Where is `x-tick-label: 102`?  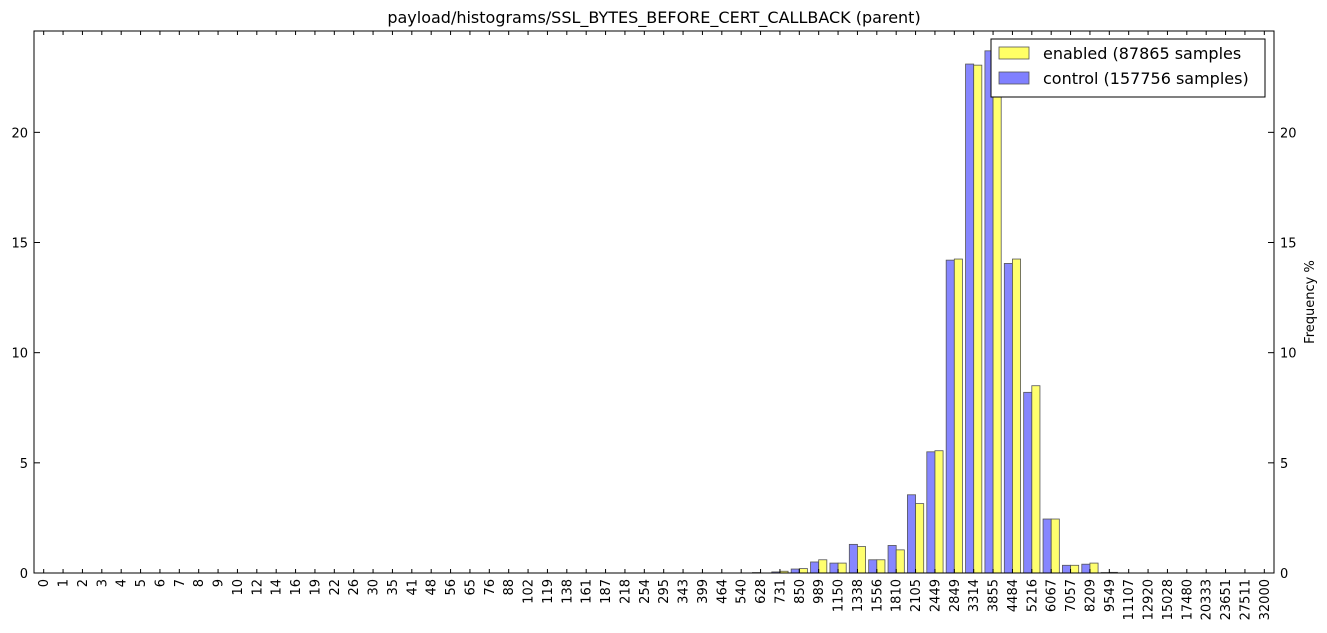
x-tick-label: 102 is located at coordinates (529, 591).